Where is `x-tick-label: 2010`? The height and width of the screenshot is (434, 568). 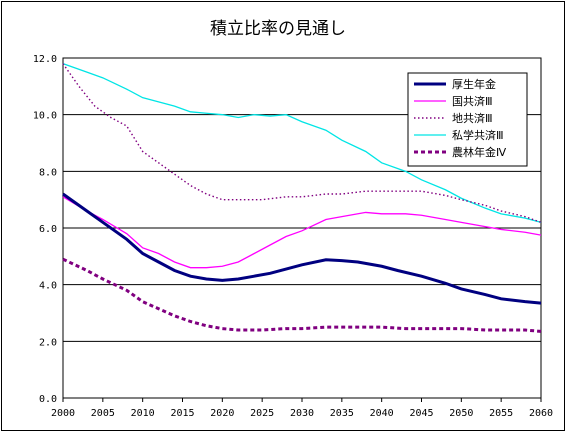
x-tick-label: 2010 is located at coordinates (143, 413).